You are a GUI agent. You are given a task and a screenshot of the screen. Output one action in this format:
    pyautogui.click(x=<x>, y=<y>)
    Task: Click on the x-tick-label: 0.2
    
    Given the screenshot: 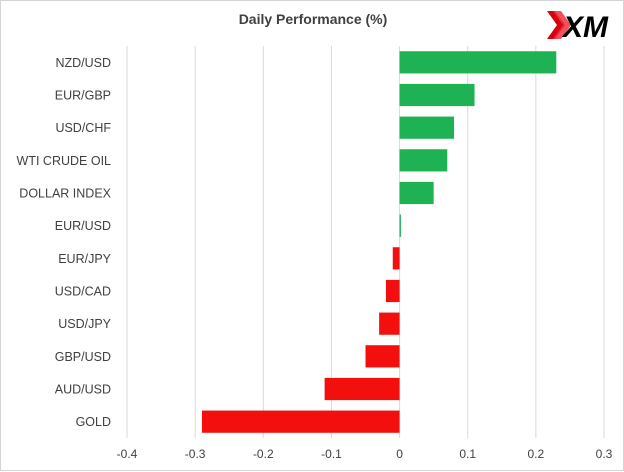 What is the action you would take?
    pyautogui.click(x=536, y=454)
    